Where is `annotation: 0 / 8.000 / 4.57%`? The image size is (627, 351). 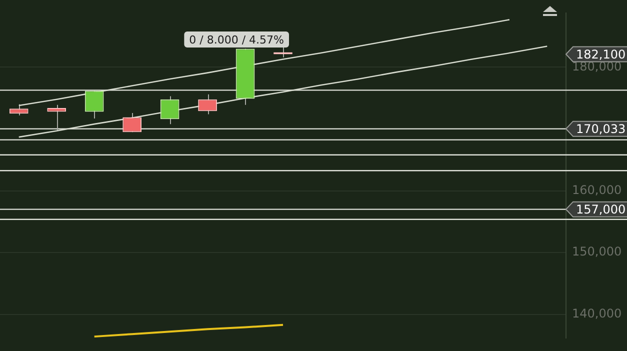
annotation: 0 / 8.000 / 4.57% is located at coordinates (236, 39).